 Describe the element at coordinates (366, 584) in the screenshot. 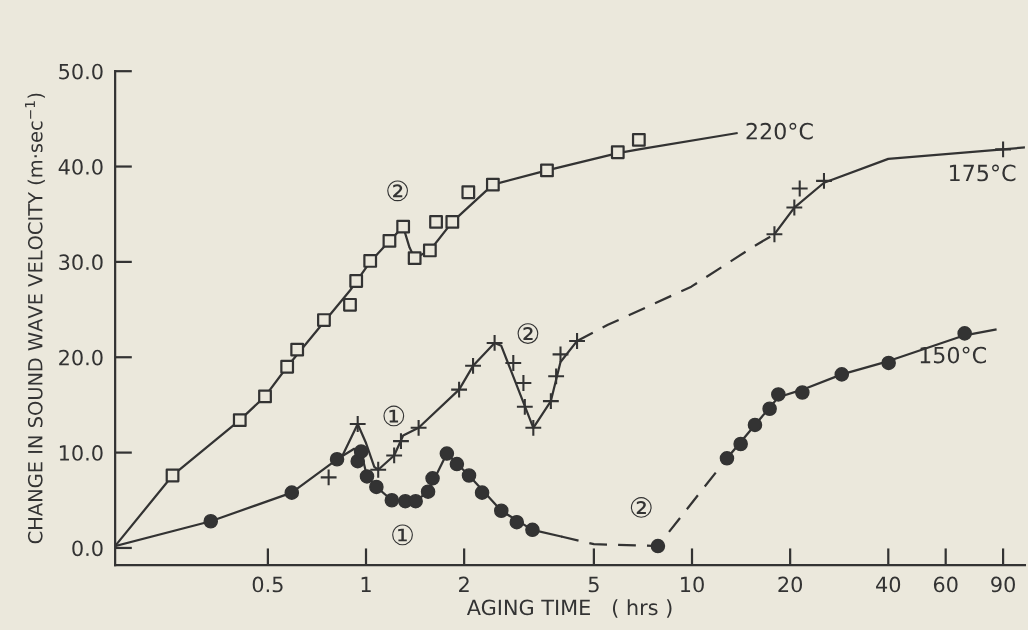

I see `x-tick-label: 1` at that location.